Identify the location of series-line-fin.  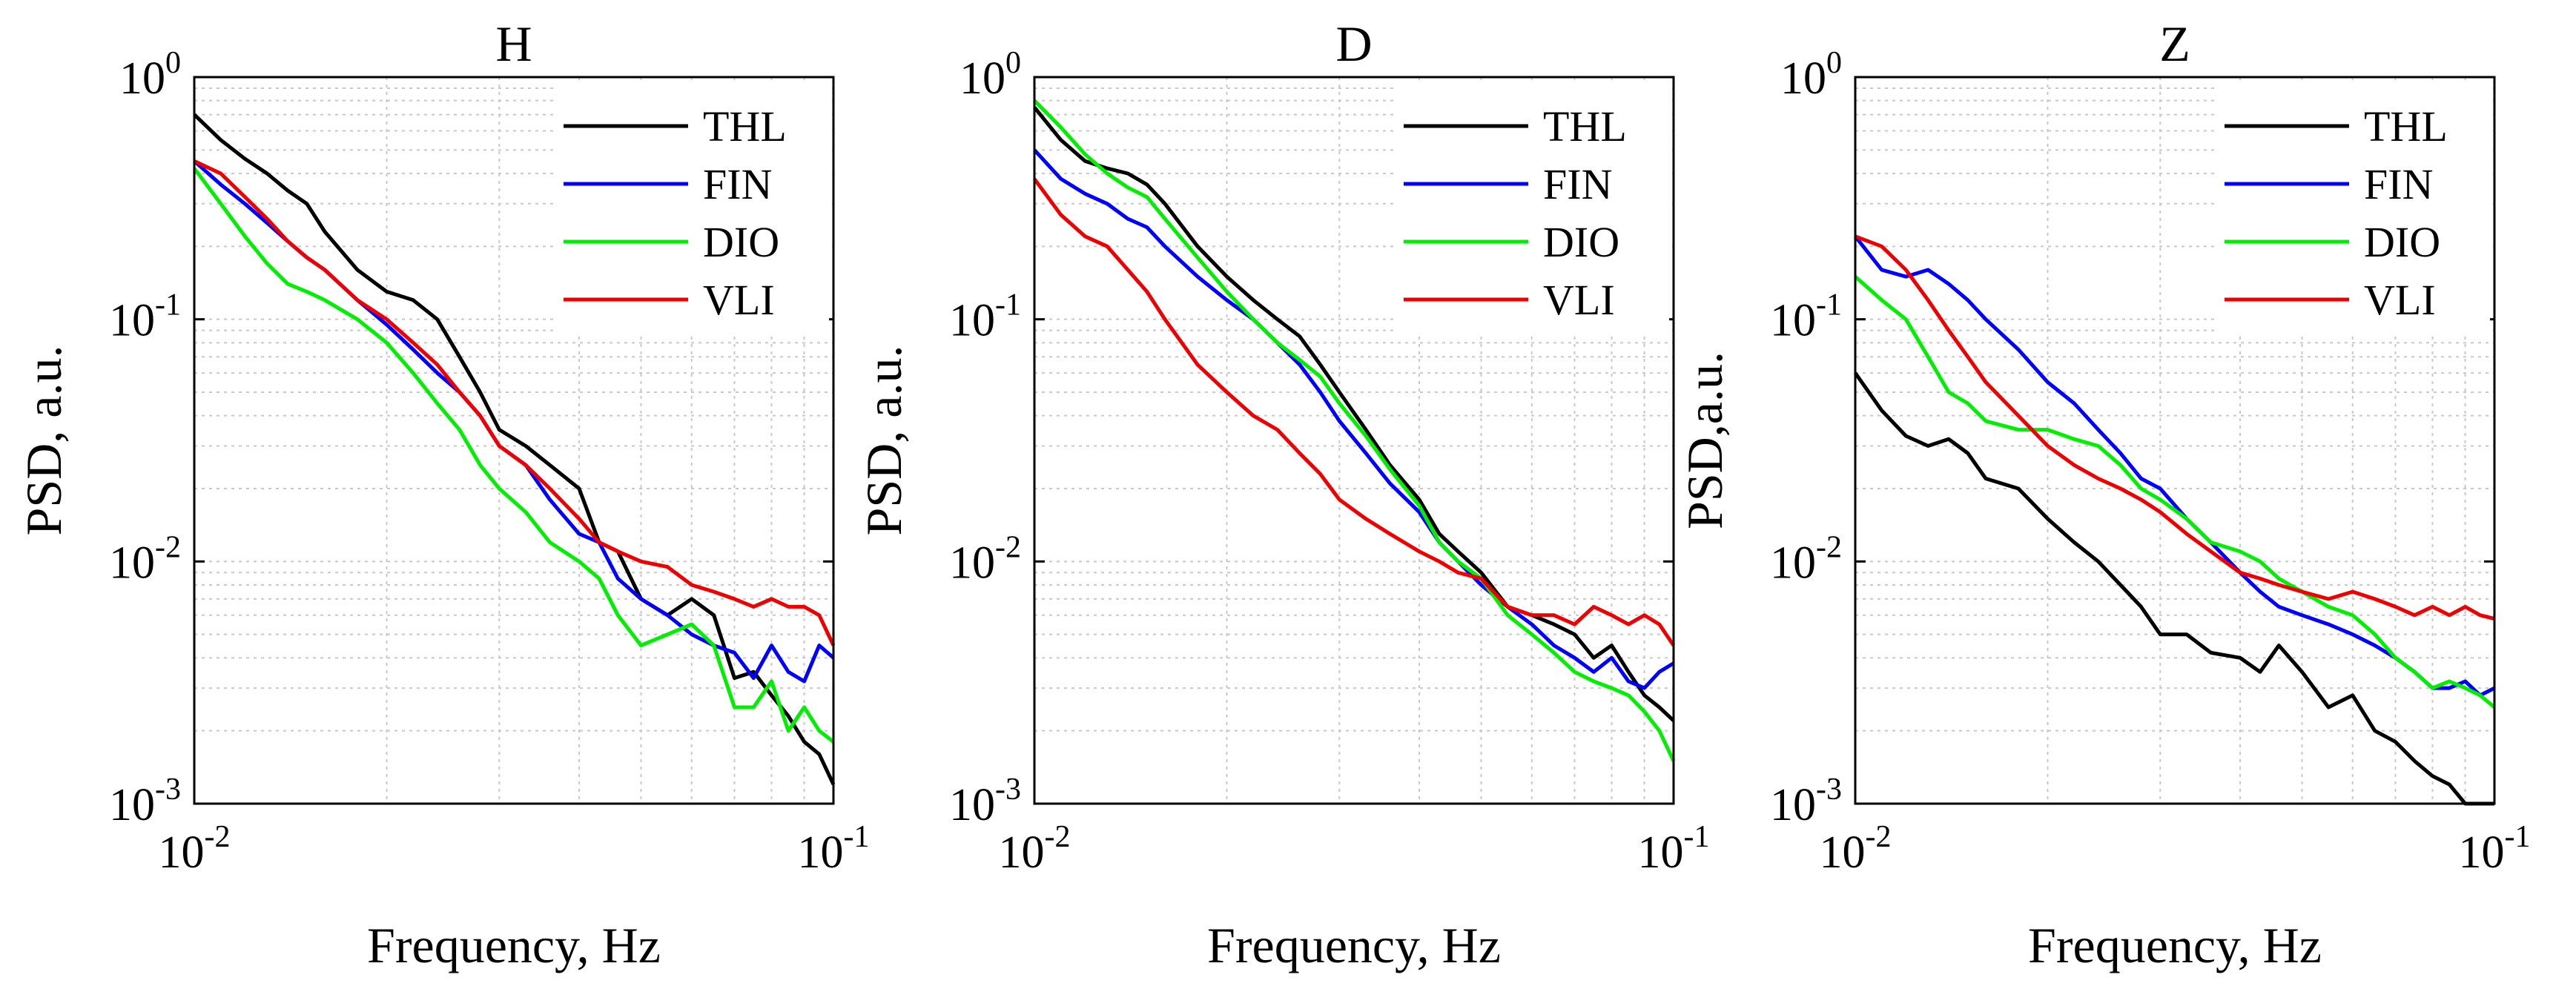
(1354, 419).